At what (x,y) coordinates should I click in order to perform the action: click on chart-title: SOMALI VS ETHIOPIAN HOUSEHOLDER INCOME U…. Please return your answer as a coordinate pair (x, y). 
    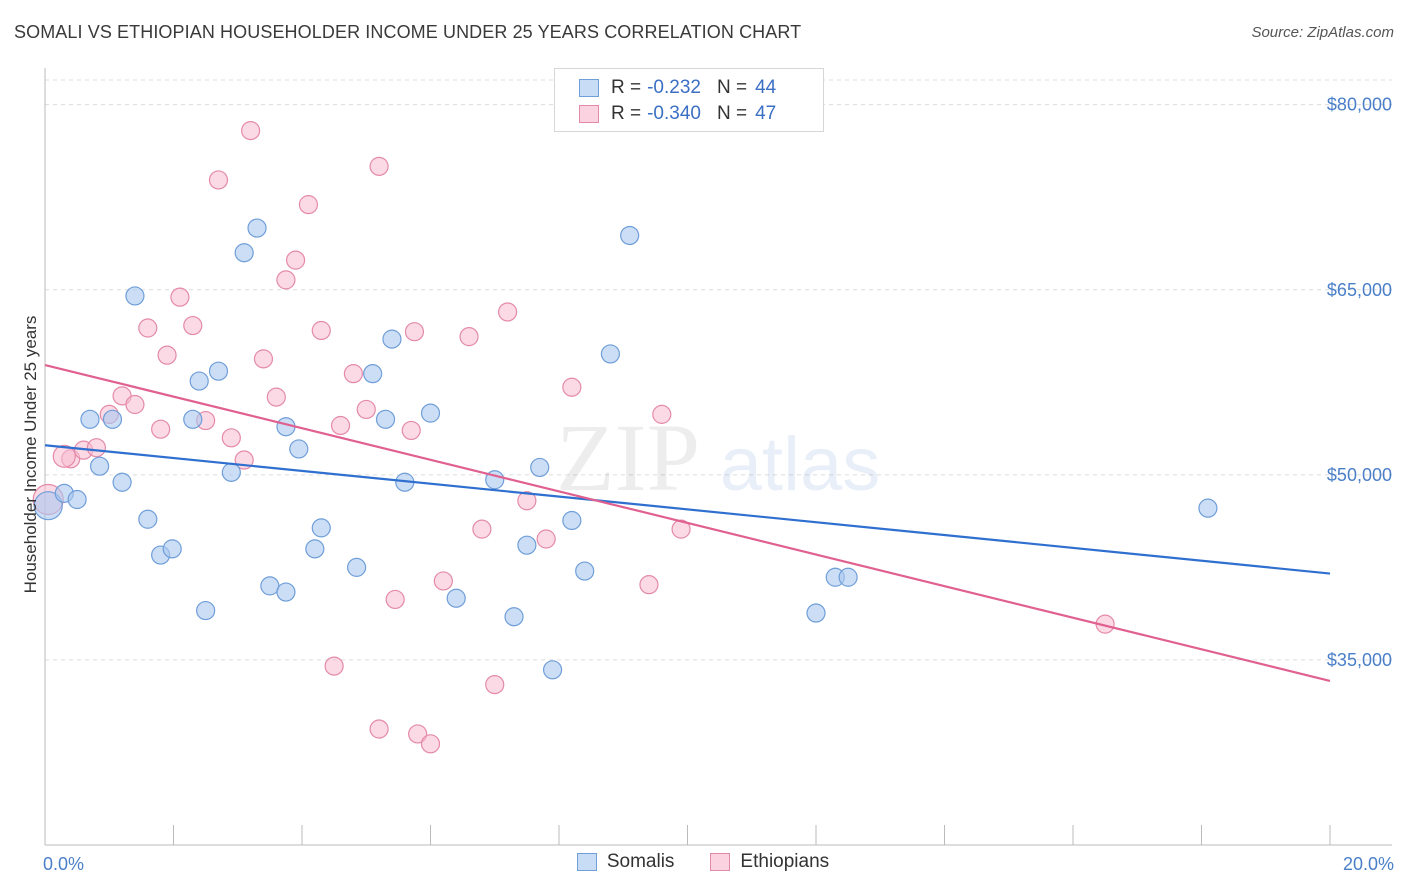
    Looking at the image, I should click on (408, 32).